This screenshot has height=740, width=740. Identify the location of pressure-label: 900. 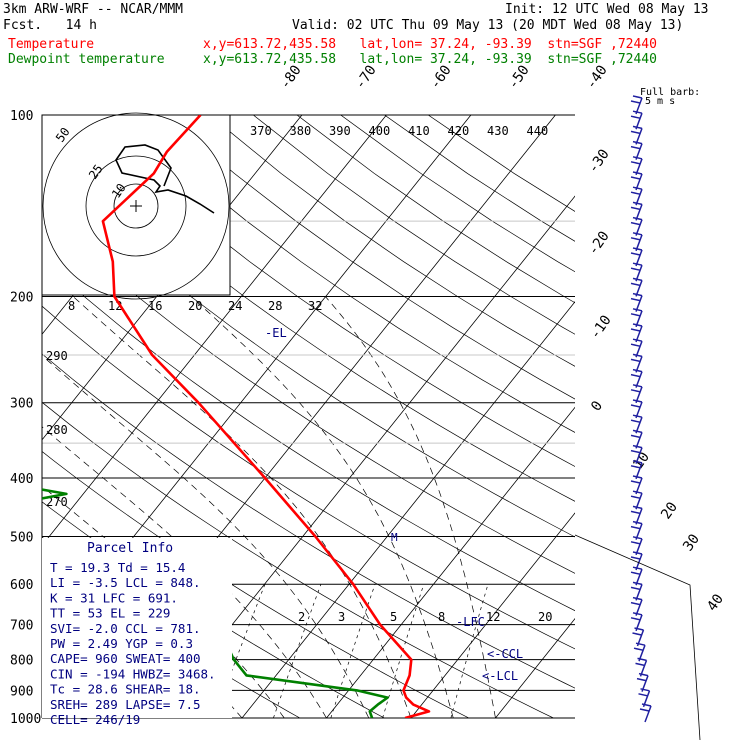
(21, 691).